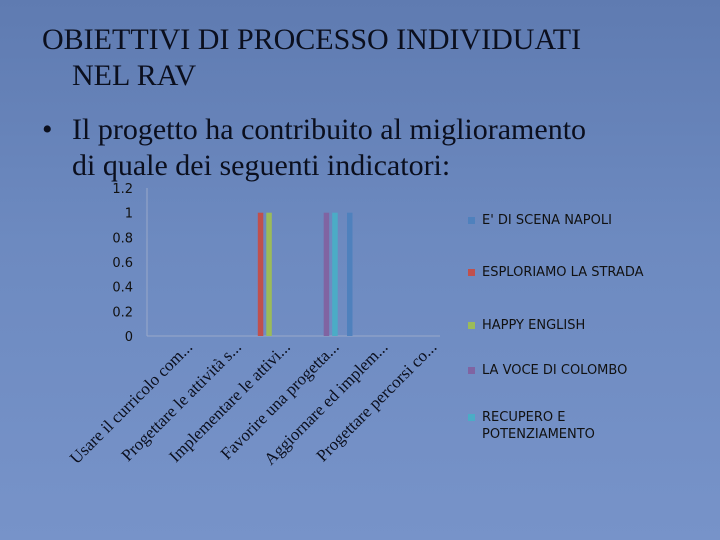  What do you see at coordinates (122, 288) in the screenshot?
I see `y-tick-label: 0.4` at bounding box center [122, 288].